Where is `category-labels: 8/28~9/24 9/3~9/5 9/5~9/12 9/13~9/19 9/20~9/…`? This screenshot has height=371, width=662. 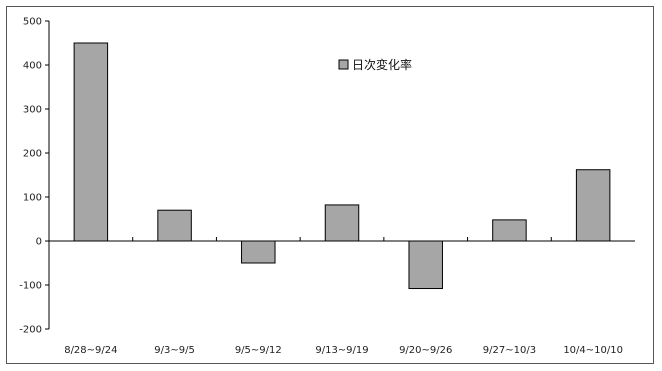 category-labels: 8/28~9/24 9/3~9/5 9/5~9/12 9/13~9/19 9/20~9/… is located at coordinates (343, 350).